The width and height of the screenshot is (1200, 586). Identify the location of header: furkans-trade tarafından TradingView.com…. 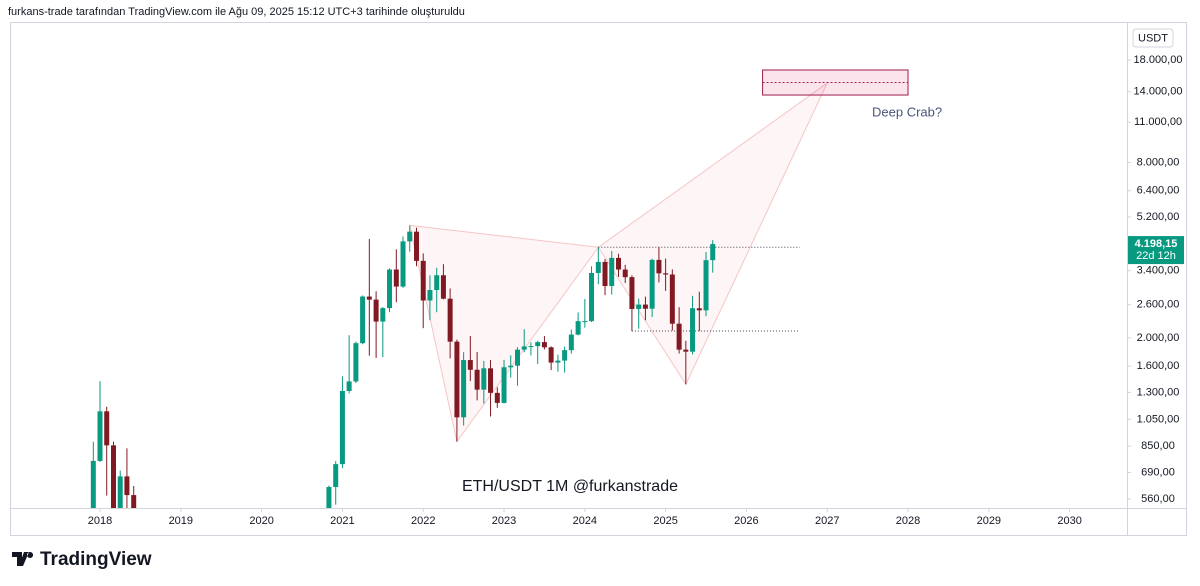
(236, 12).